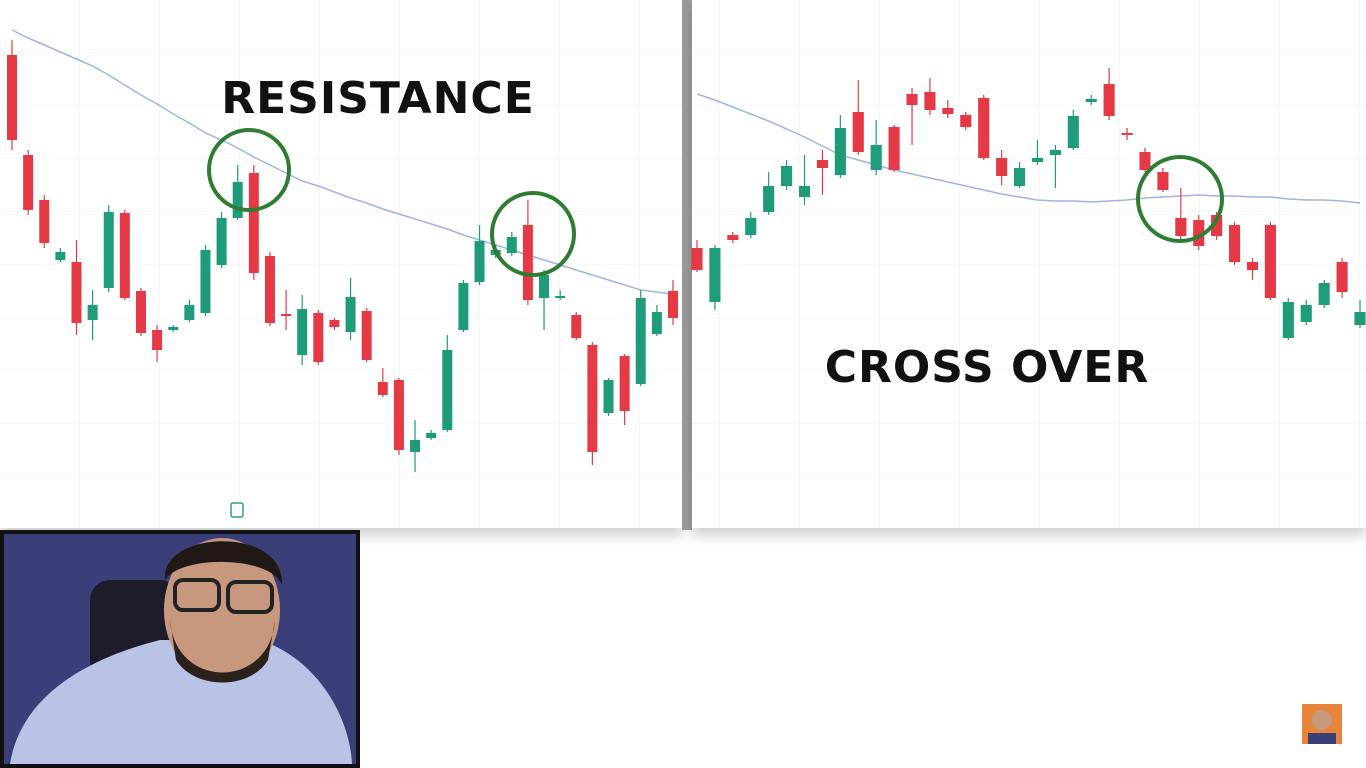 This screenshot has height=768, width=1366. I want to click on moving-average-line, so click(1028, 148).